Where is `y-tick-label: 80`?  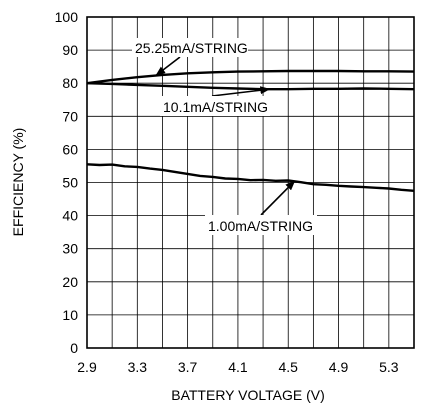 y-tick-label: 80 is located at coordinates (70, 83).